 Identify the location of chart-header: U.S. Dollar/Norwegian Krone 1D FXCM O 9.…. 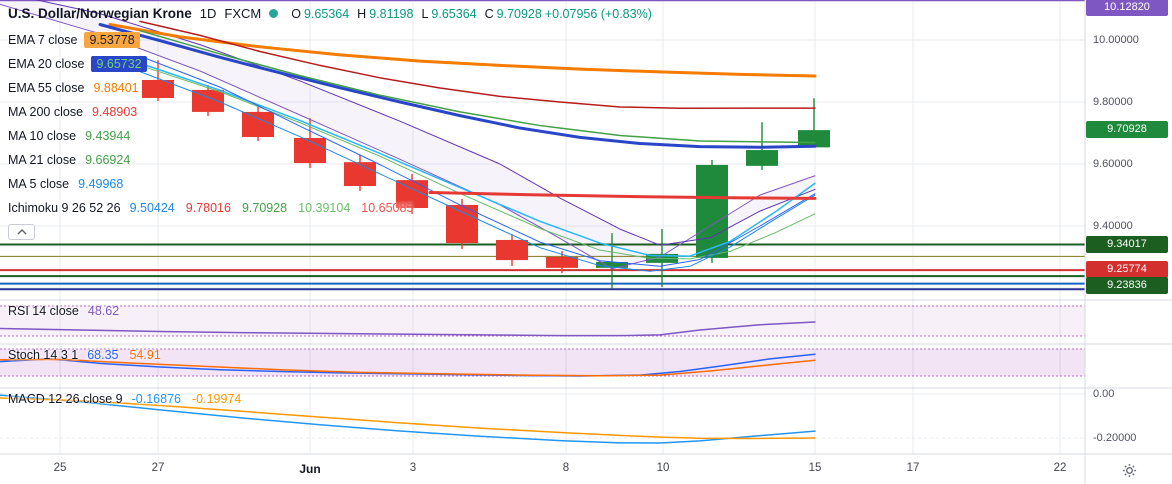
(330, 13).